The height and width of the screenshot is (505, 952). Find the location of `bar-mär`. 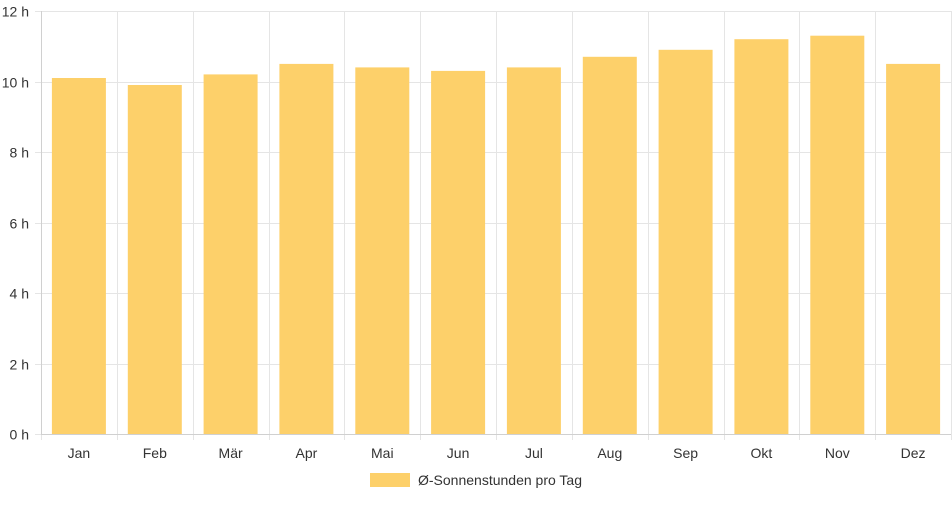

bar-mär is located at coordinates (230, 254).